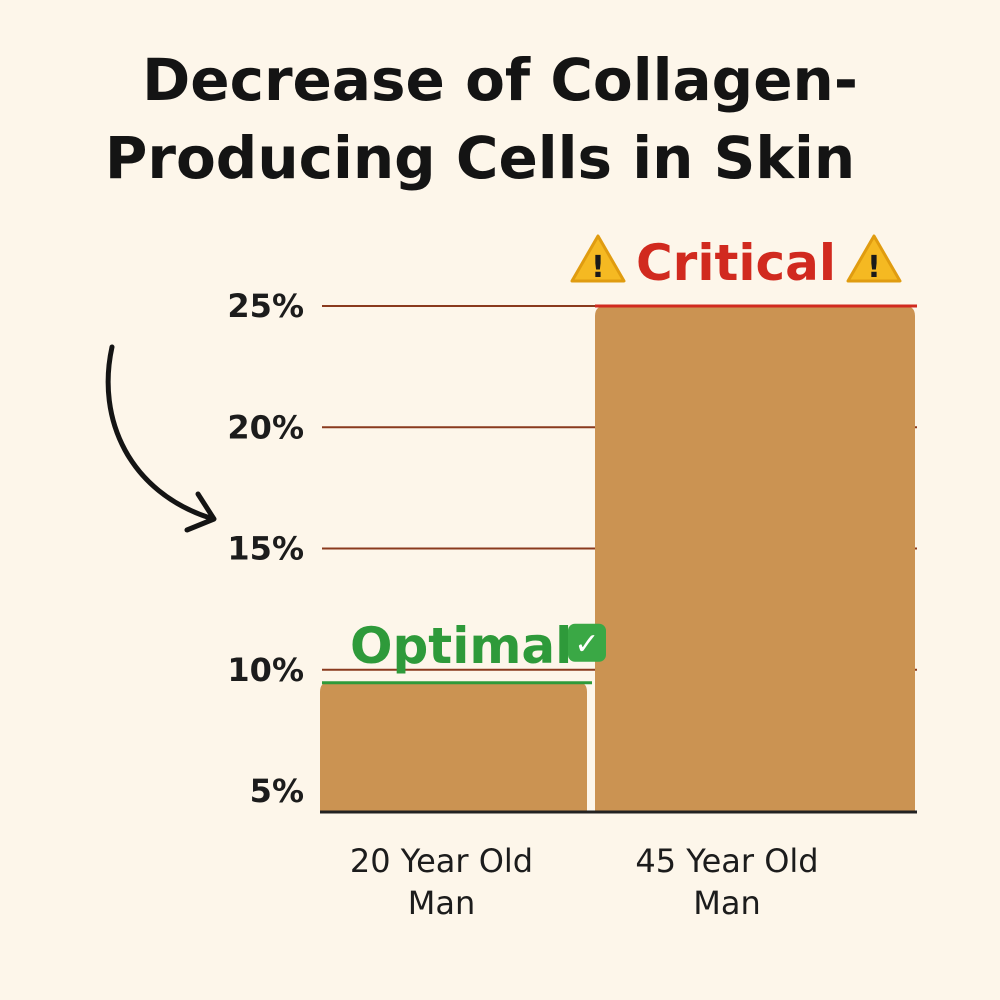  Describe the element at coordinates (441, 861) in the screenshot. I see `x-category-label: 20 Year Old` at that location.